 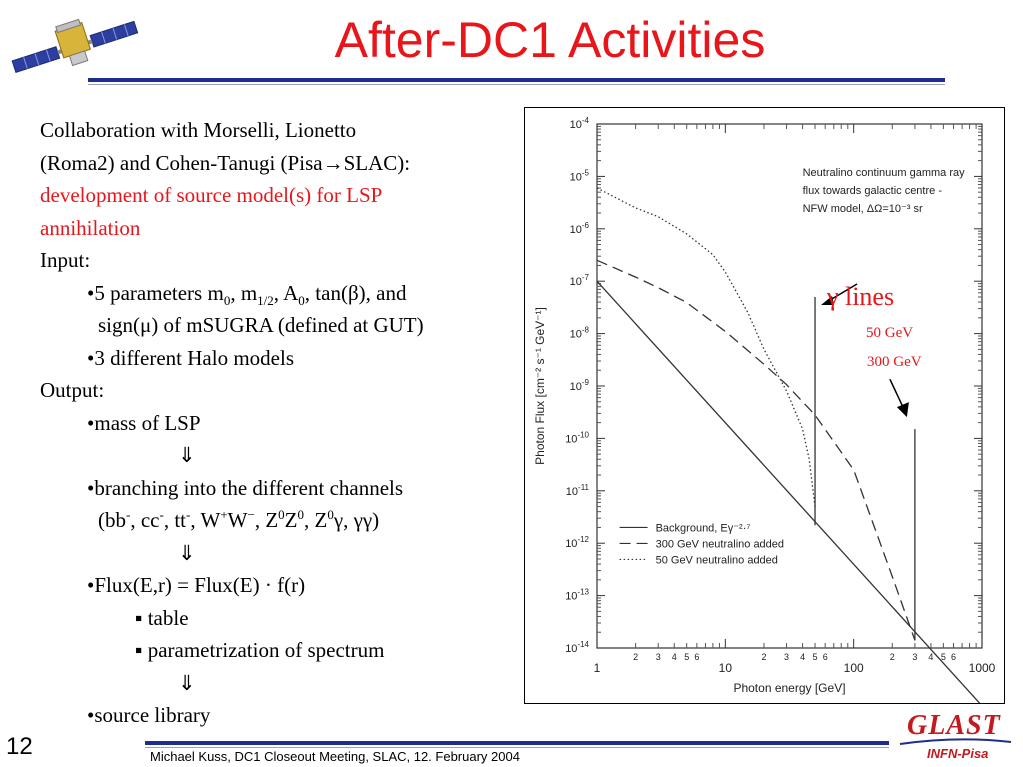 I want to click on arrow-300-head, so click(x=902, y=410).